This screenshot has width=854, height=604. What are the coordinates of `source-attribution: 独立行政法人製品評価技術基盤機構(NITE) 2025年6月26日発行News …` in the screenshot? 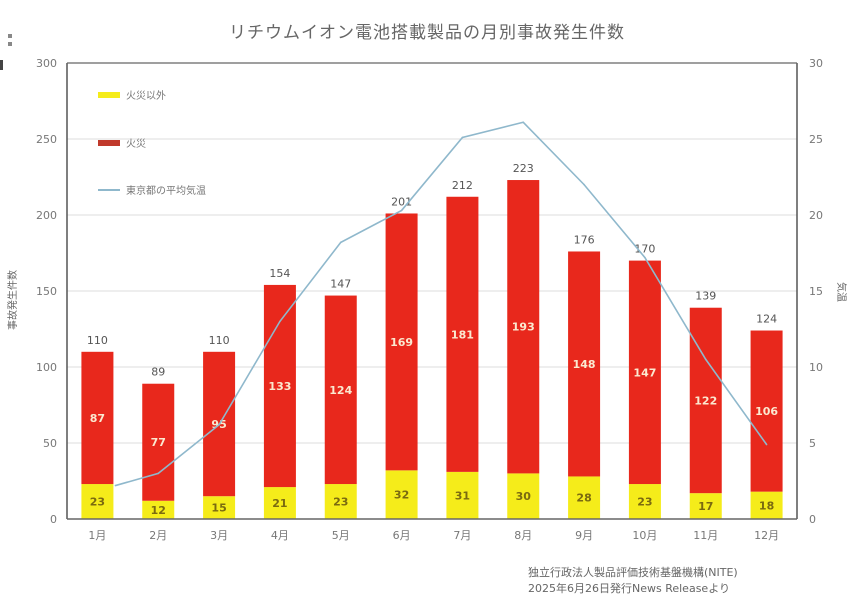 It's located at (633, 581).